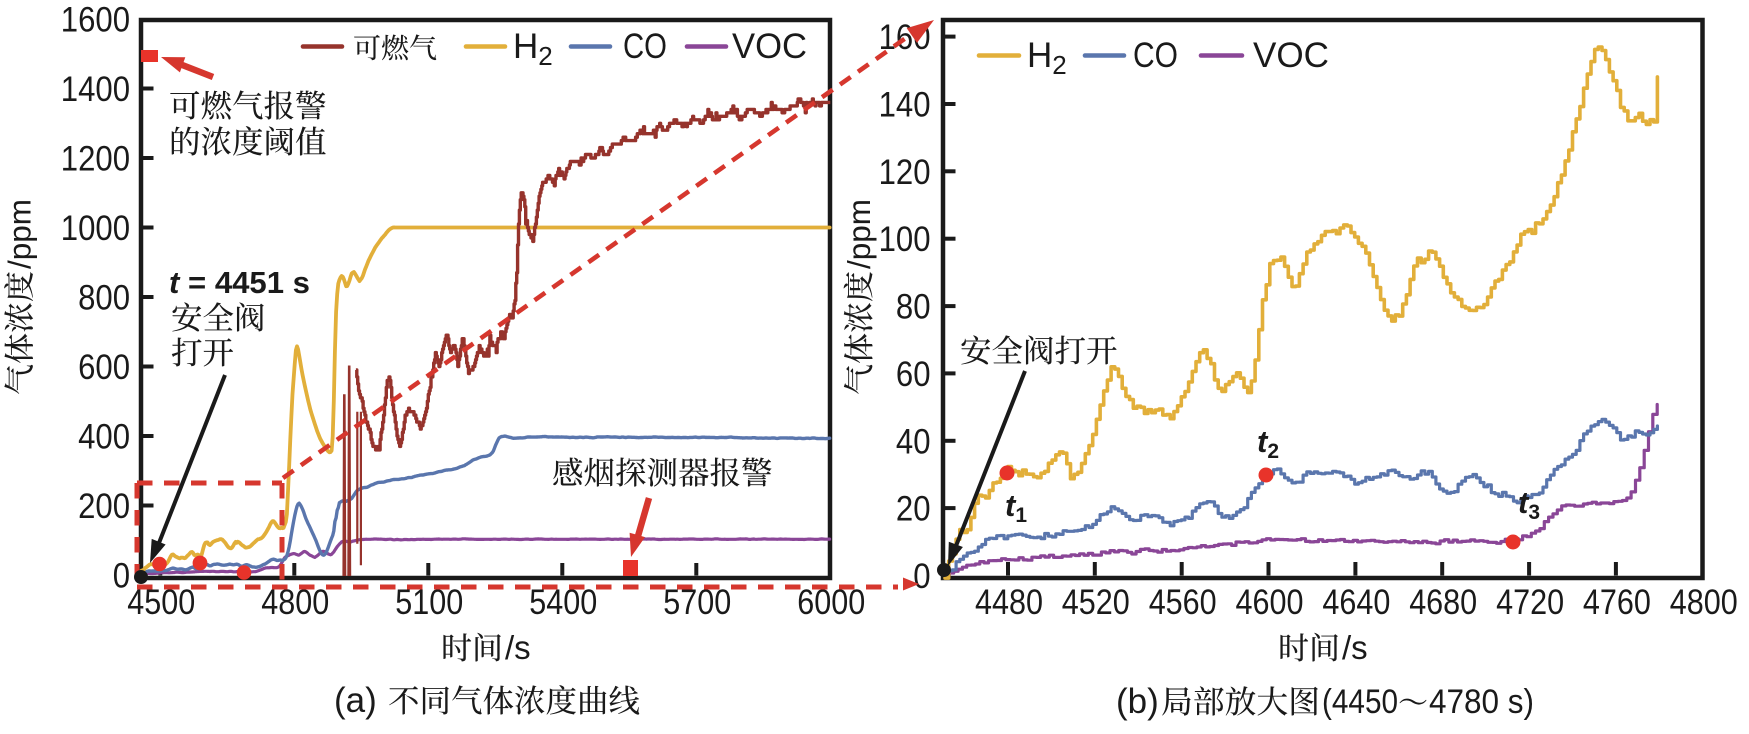  I want to click on svg-text: 1200, so click(95, 159).